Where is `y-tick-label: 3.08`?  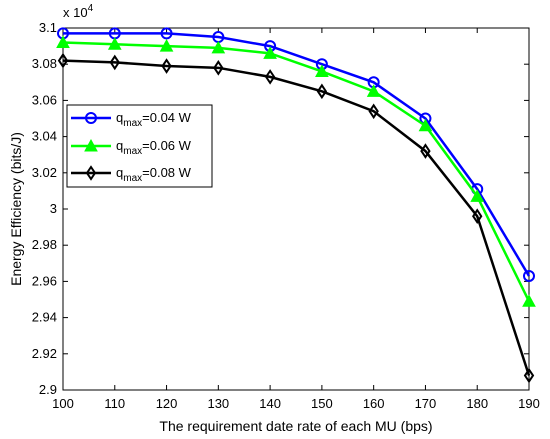 y-tick-label: 3.08 is located at coordinates (44, 63).